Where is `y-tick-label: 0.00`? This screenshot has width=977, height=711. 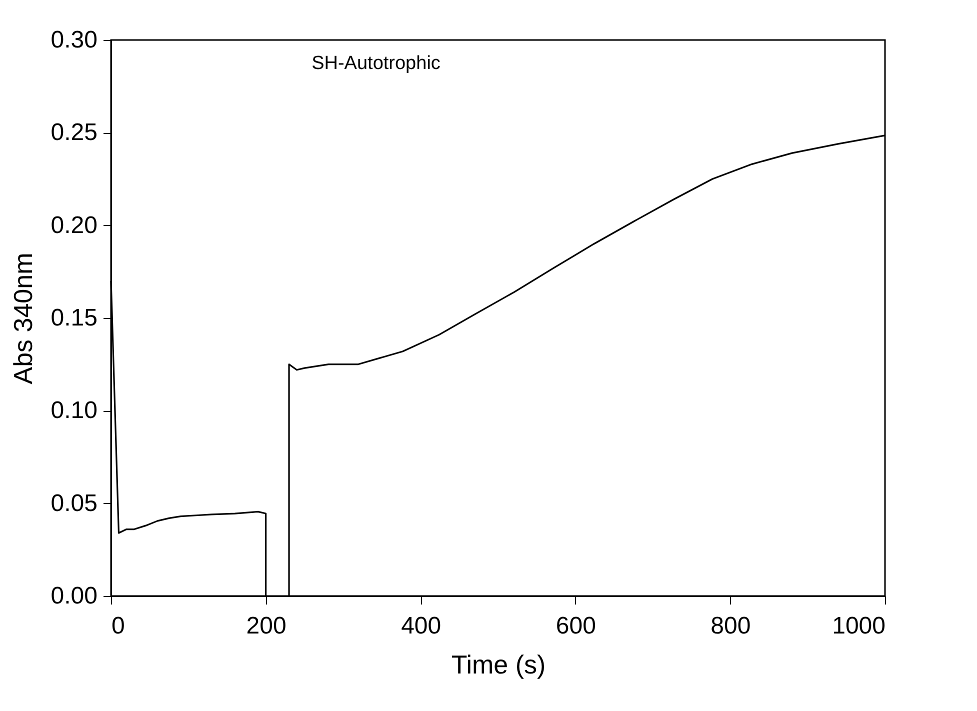 y-tick-label: 0.00 is located at coordinates (74, 596).